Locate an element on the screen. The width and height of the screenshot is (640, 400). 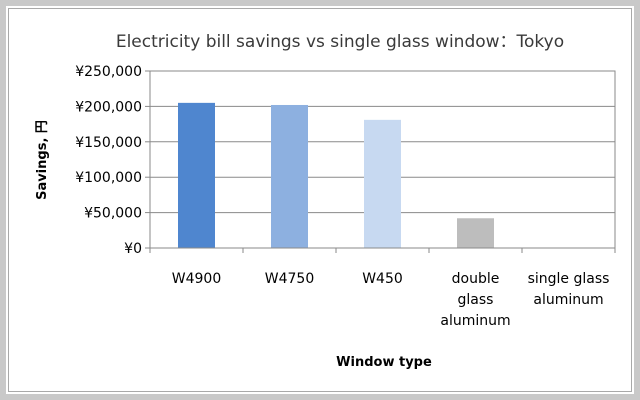
x-tick-label-line: glass is located at coordinates (476, 300).